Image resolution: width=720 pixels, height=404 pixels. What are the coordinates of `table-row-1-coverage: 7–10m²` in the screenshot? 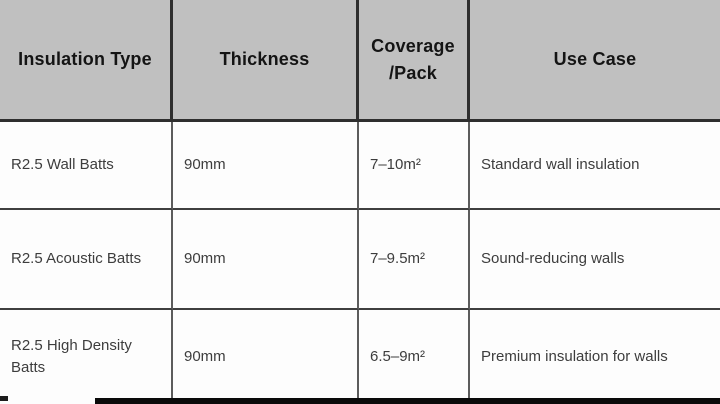 It's located at (414, 166).